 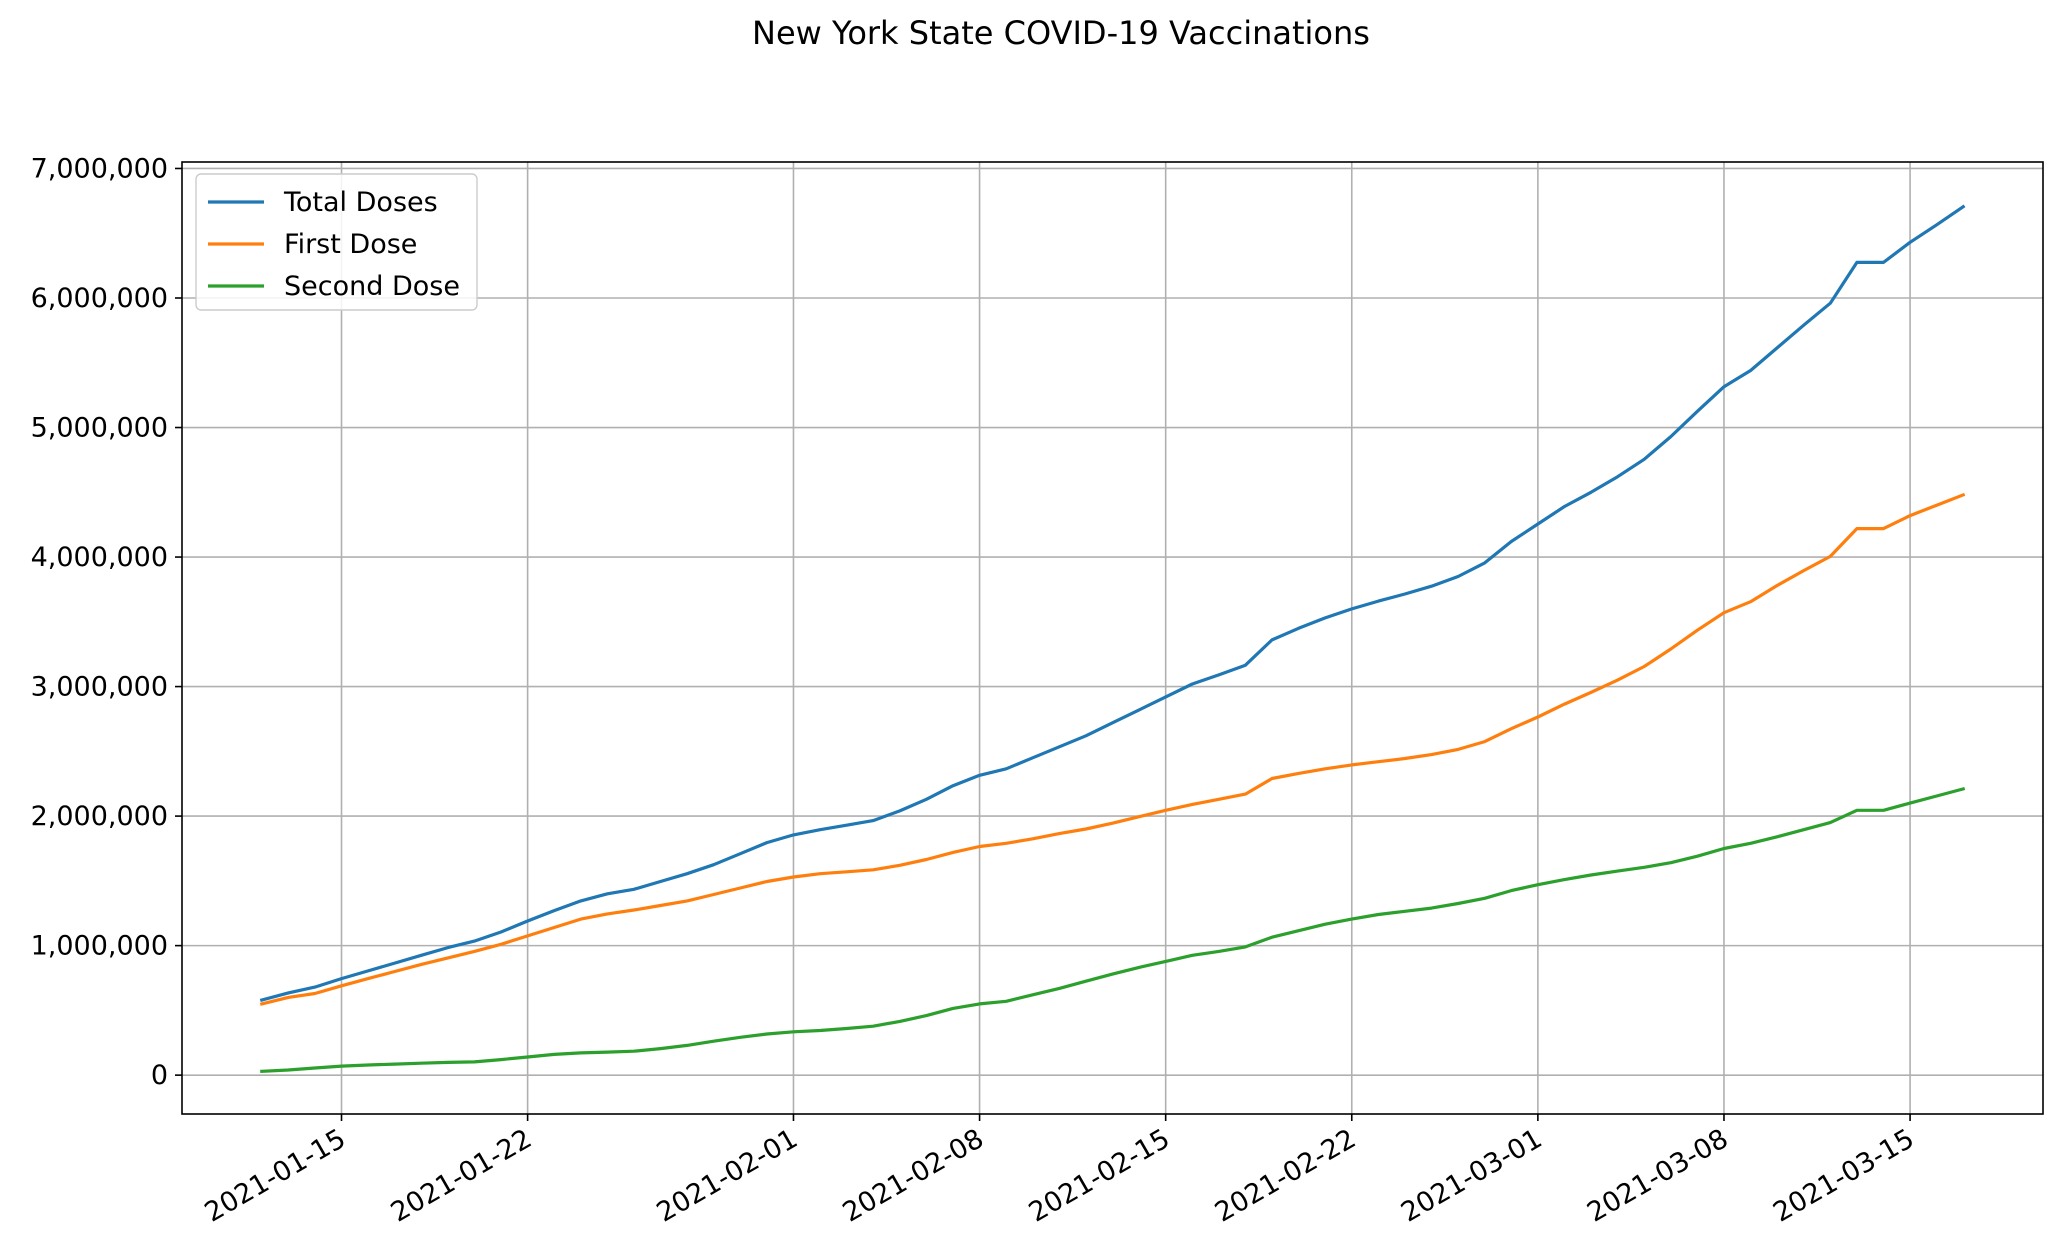 I want to click on y-tick-label: 7,000,000, so click(x=99, y=168).